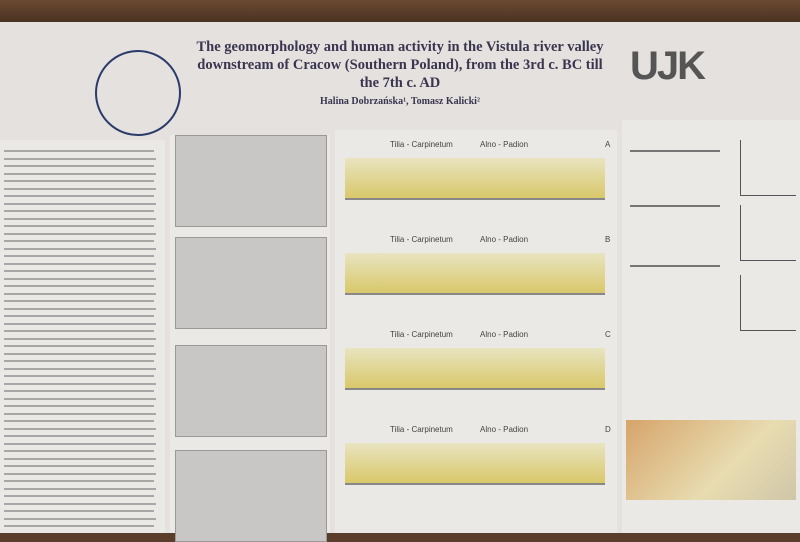  I want to click on university-logo: UJK, so click(668, 66).